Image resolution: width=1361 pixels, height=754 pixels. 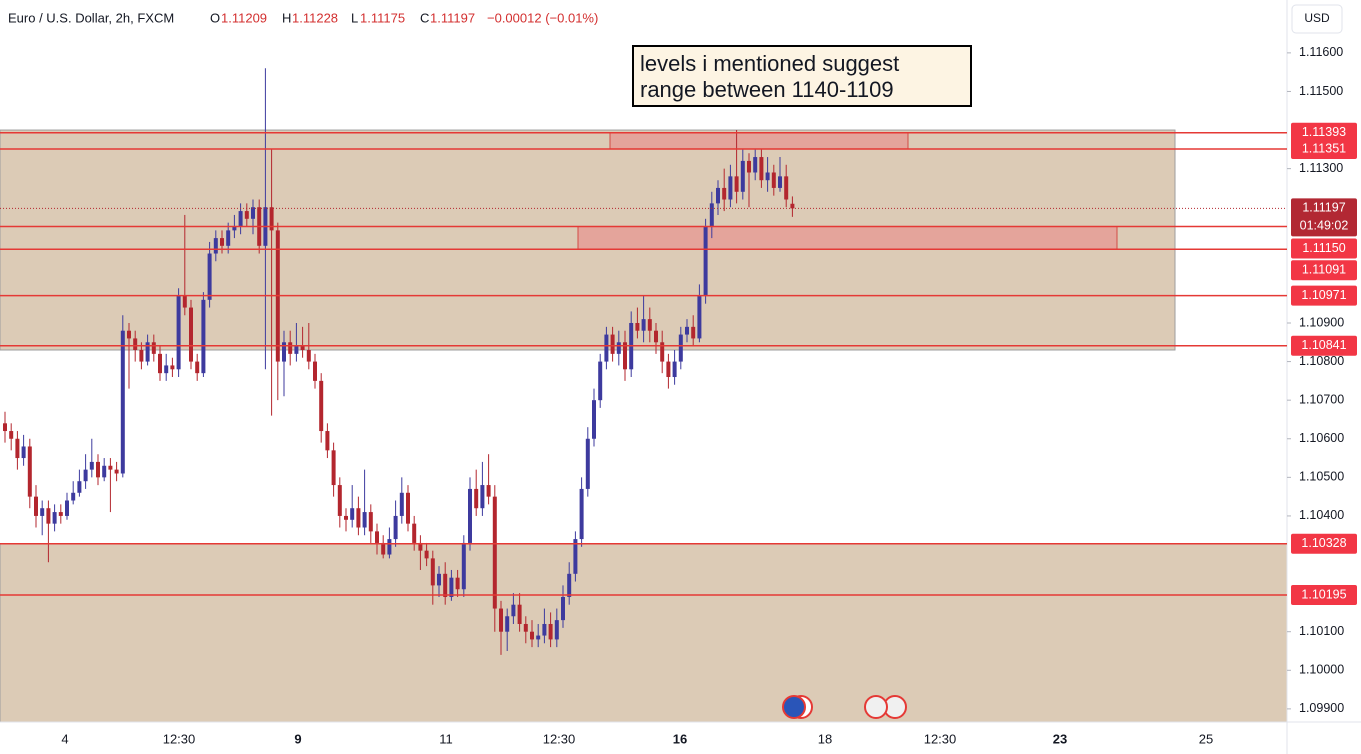 What do you see at coordinates (542, 17) in the screenshot?
I see `change: −0.00012 (−0.01%)` at bounding box center [542, 17].